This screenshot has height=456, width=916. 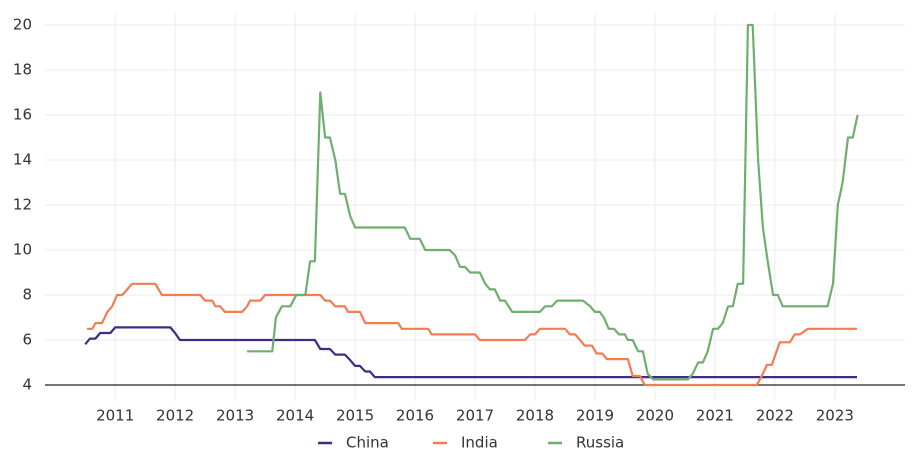 I want to click on x-tick-label: 2021, so click(x=715, y=416).